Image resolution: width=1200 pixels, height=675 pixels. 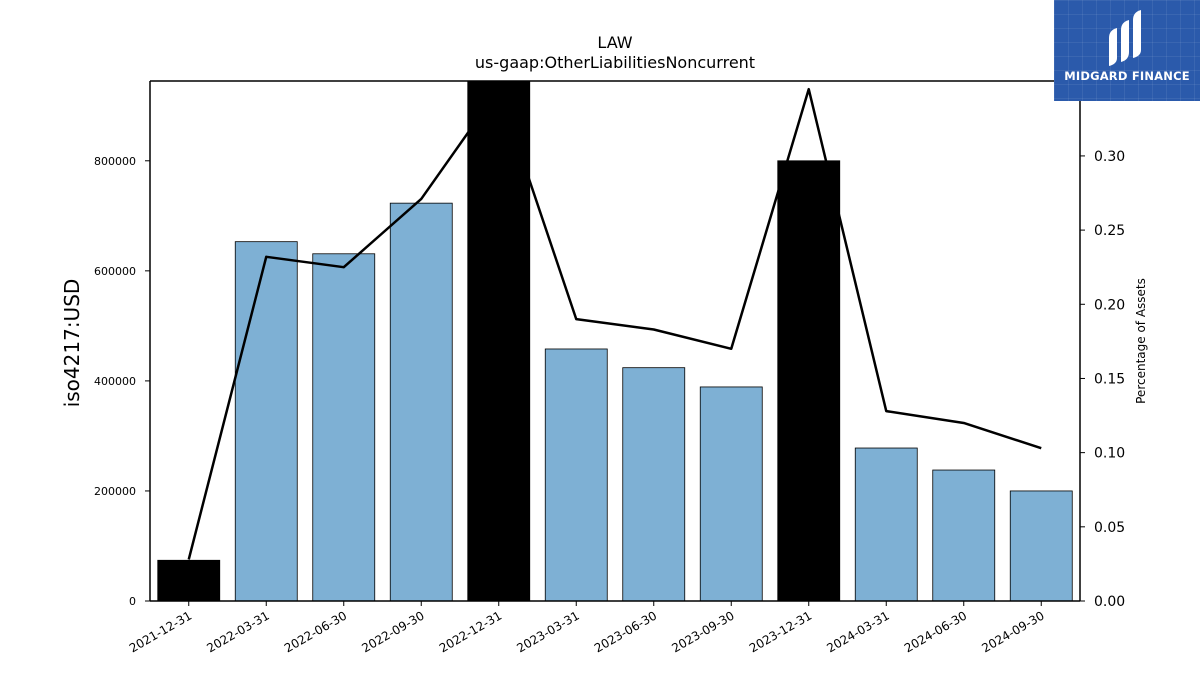 What do you see at coordinates (392, 631) in the screenshot?
I see `x-tick-label: 2022-09-30` at bounding box center [392, 631].